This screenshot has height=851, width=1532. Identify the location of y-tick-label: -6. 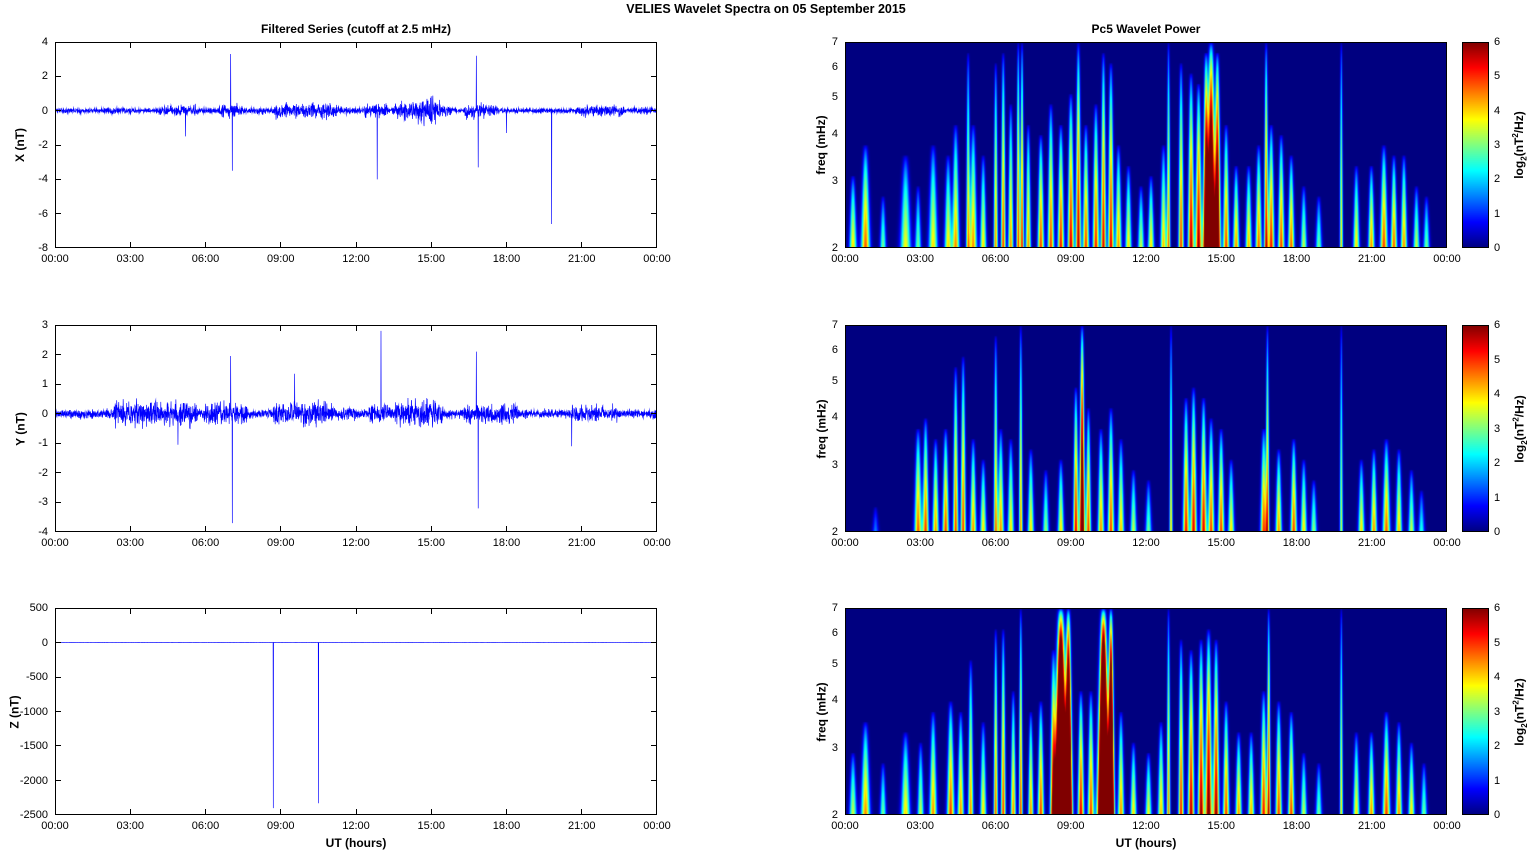
(43, 213).